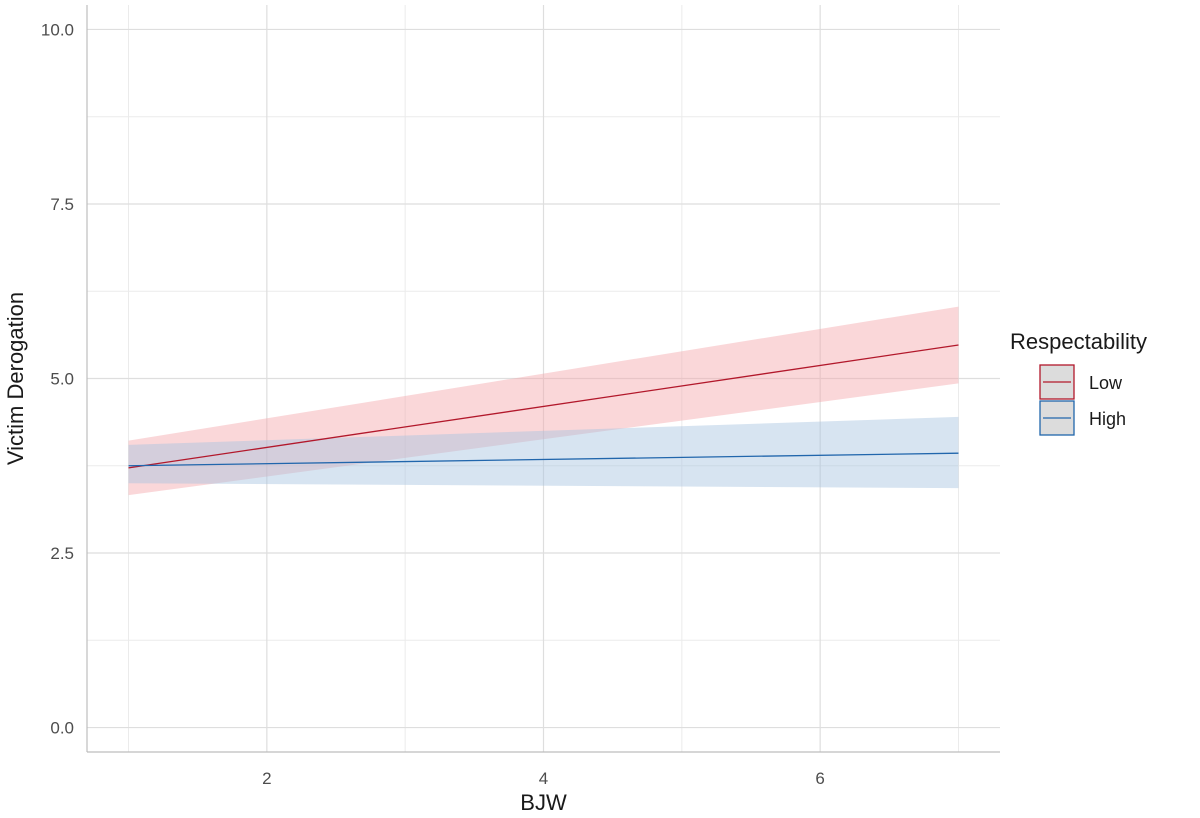 Image resolution: width=1200 pixels, height=818 pixels. I want to click on x-tick-label: 2, so click(266, 778).